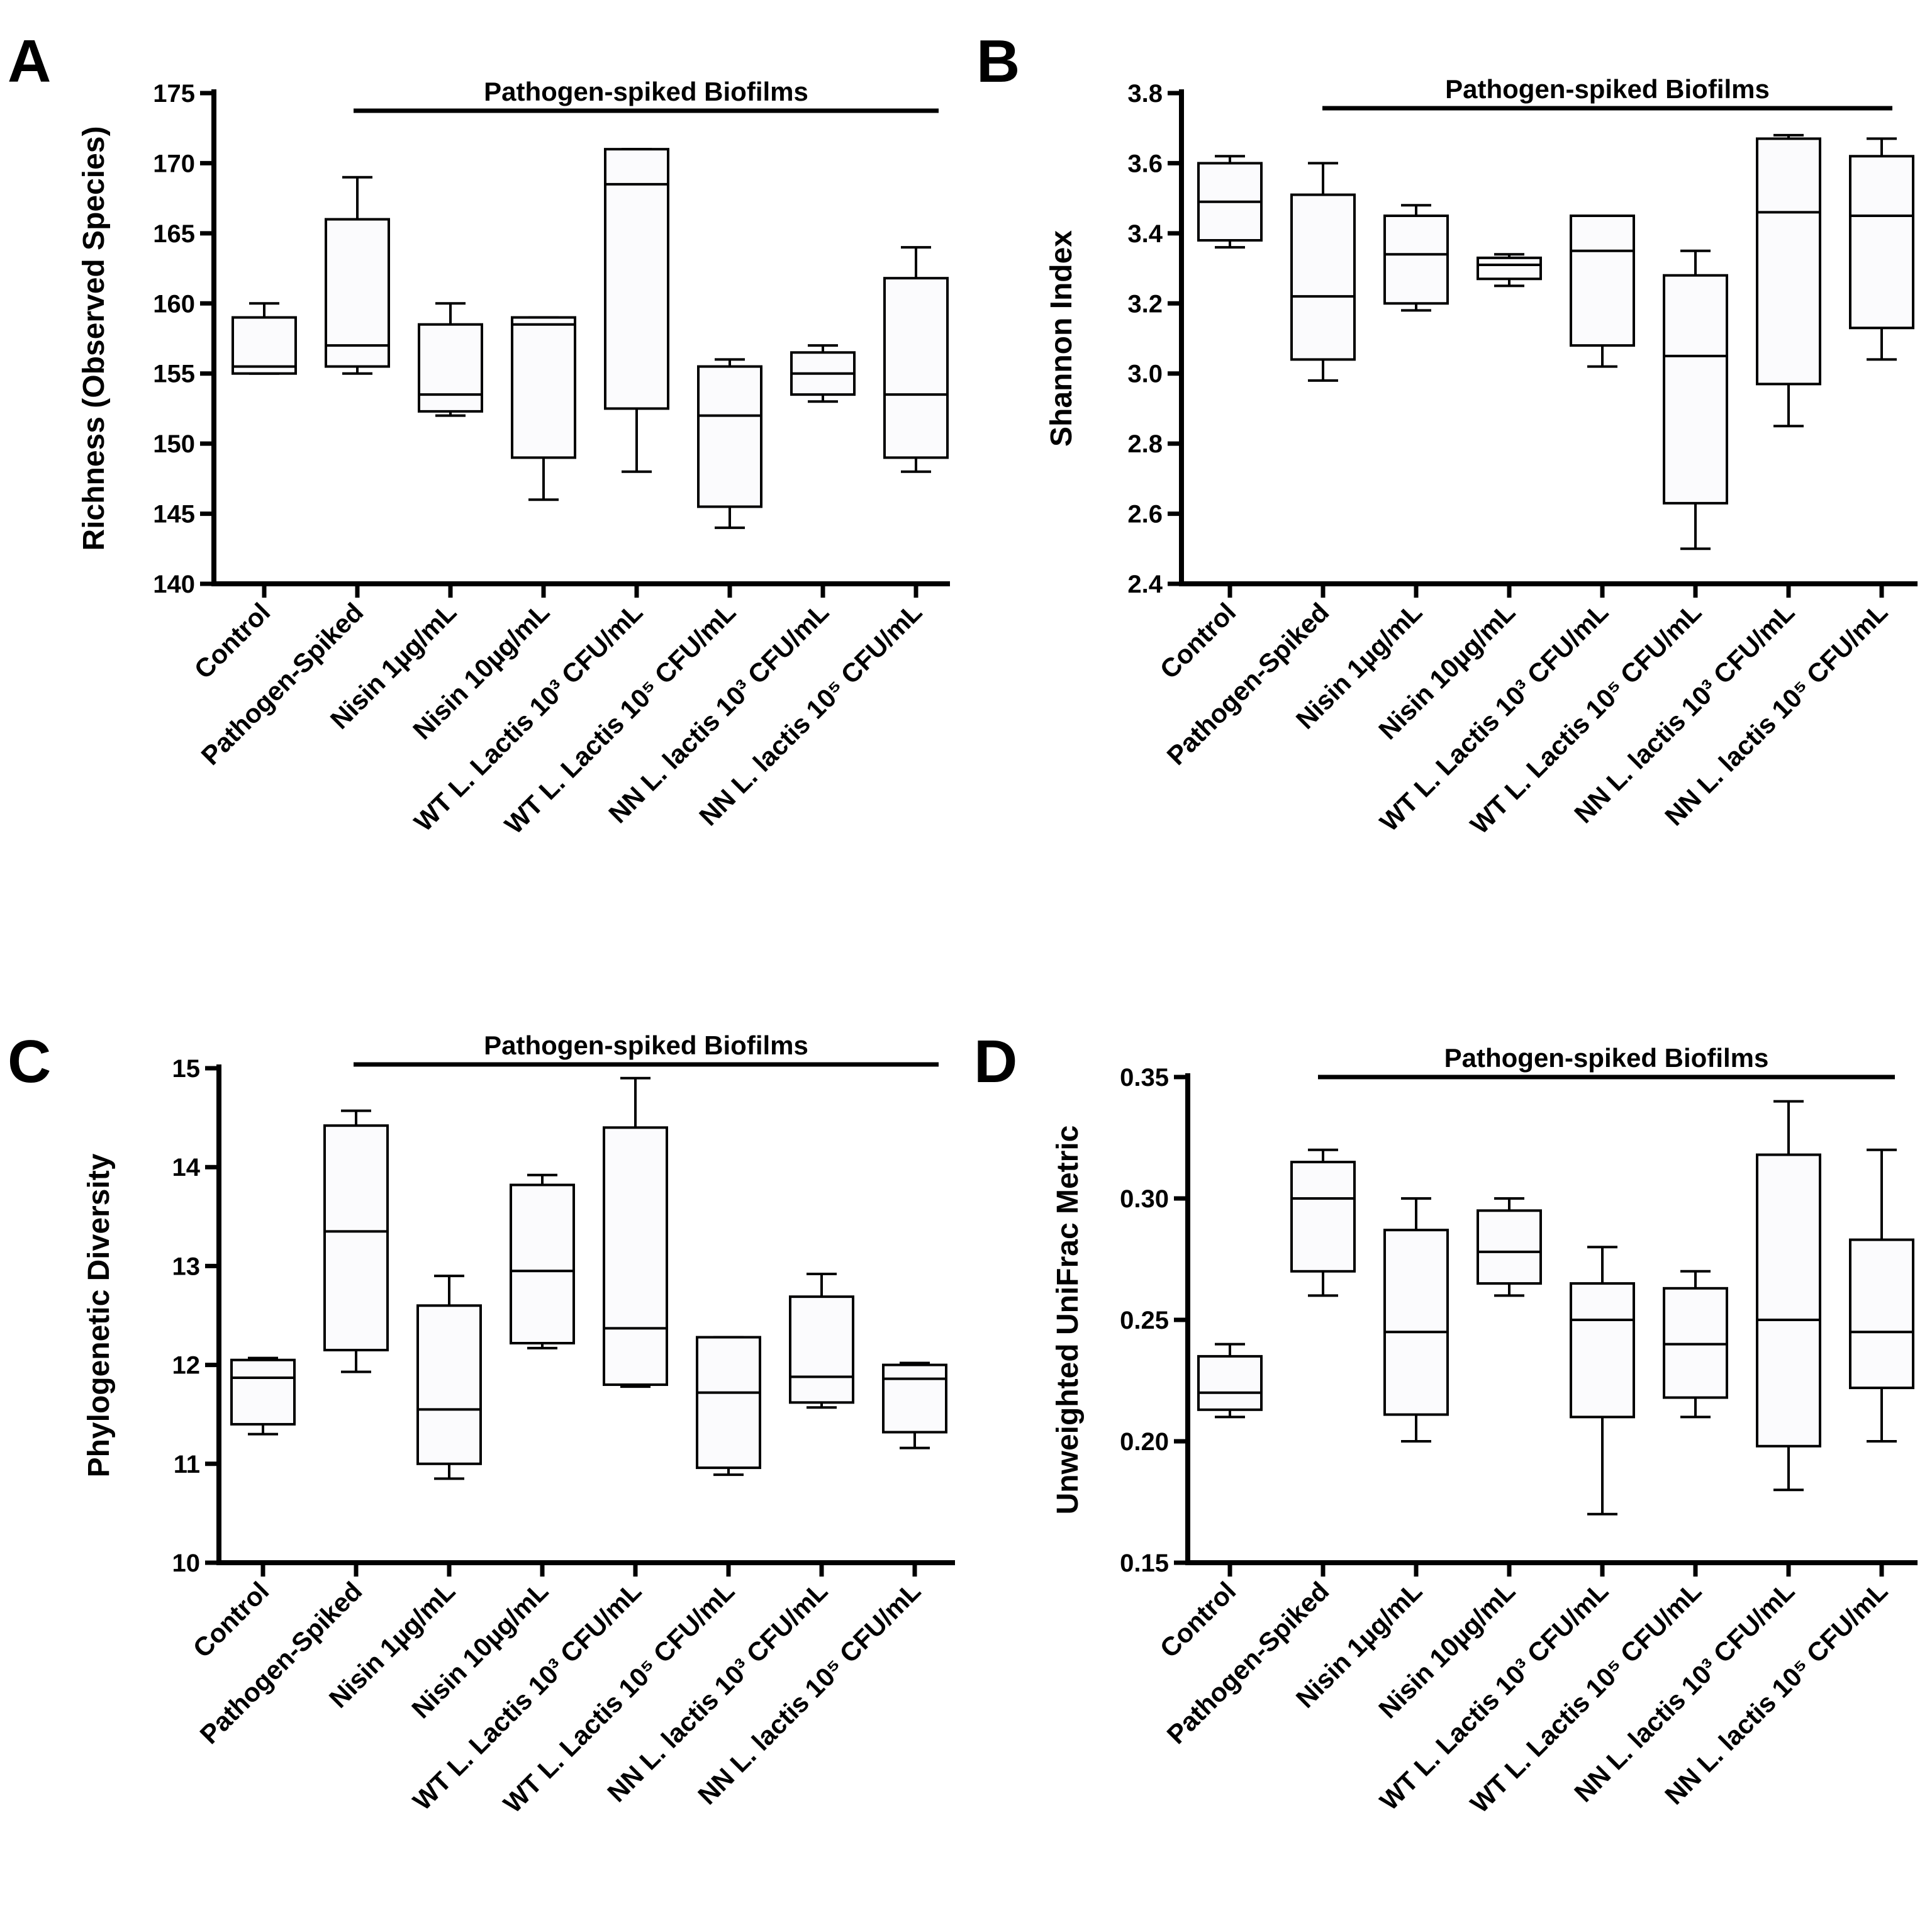 This screenshot has height=1932, width=1932. Describe the element at coordinates (1144, 1442) in the screenshot. I see `y-tick-label: 0.20` at that location.